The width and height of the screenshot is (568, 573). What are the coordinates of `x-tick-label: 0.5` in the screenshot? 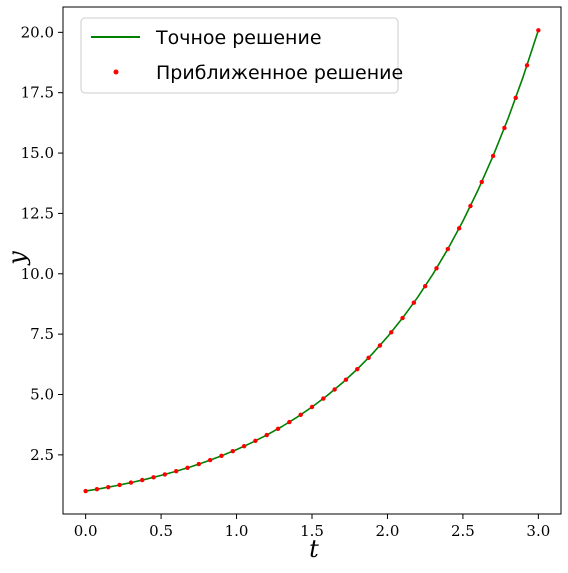 It's located at (161, 531).